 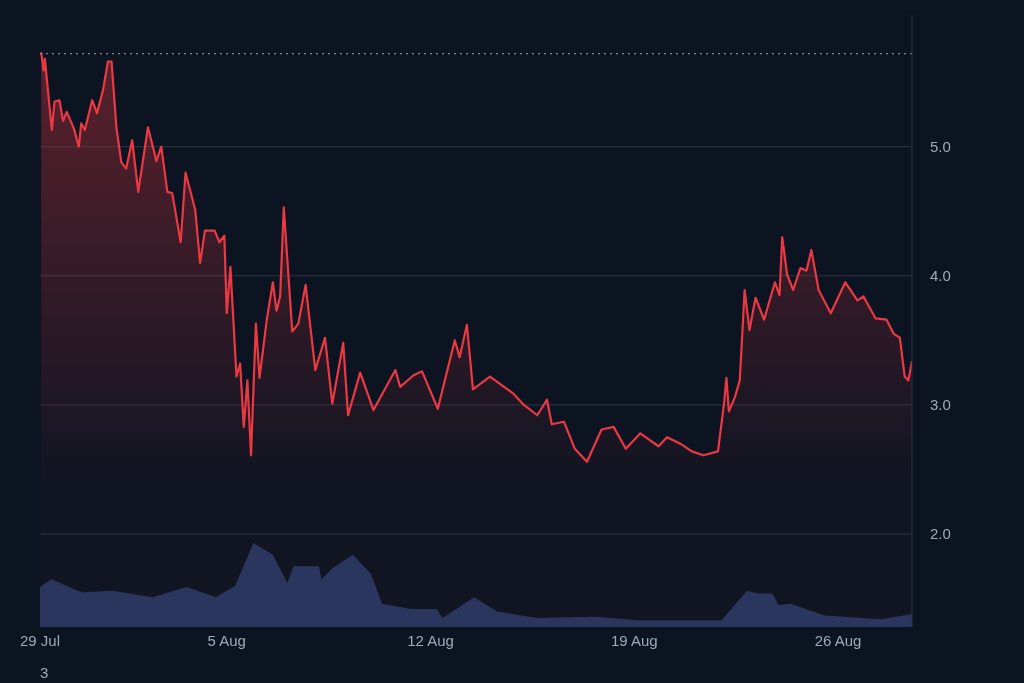 I want to click on x-tick-label: 19 Aug, so click(x=634, y=640).